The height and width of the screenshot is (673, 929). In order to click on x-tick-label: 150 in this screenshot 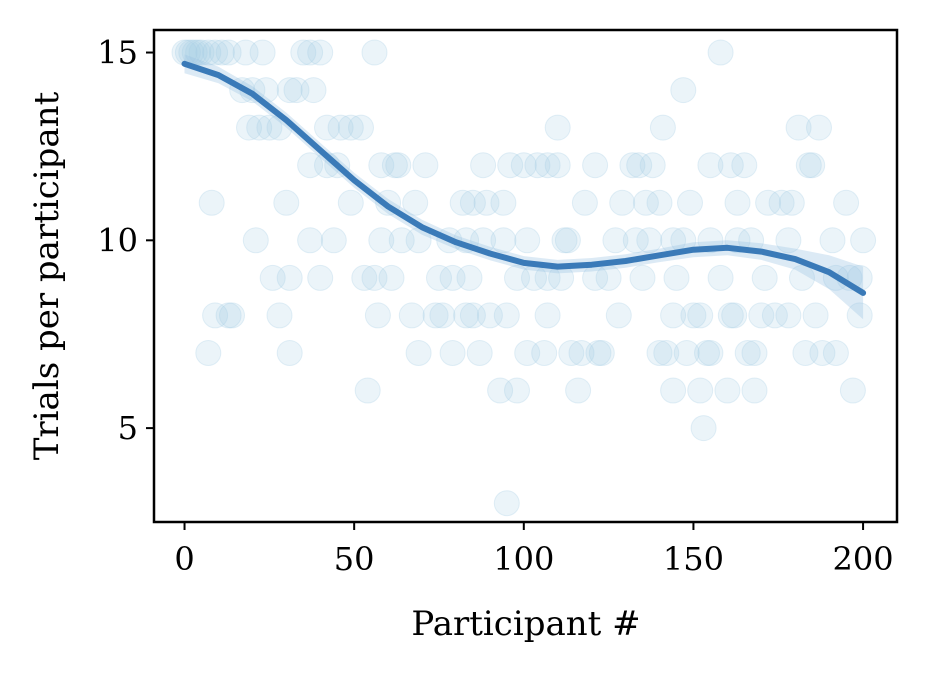, I will do `click(693, 559)`.